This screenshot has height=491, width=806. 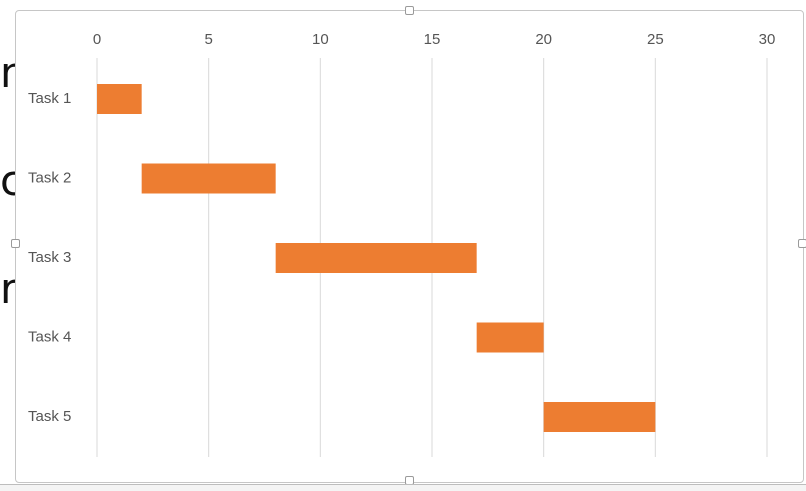 I want to click on background-letter: r, so click(x=9, y=288).